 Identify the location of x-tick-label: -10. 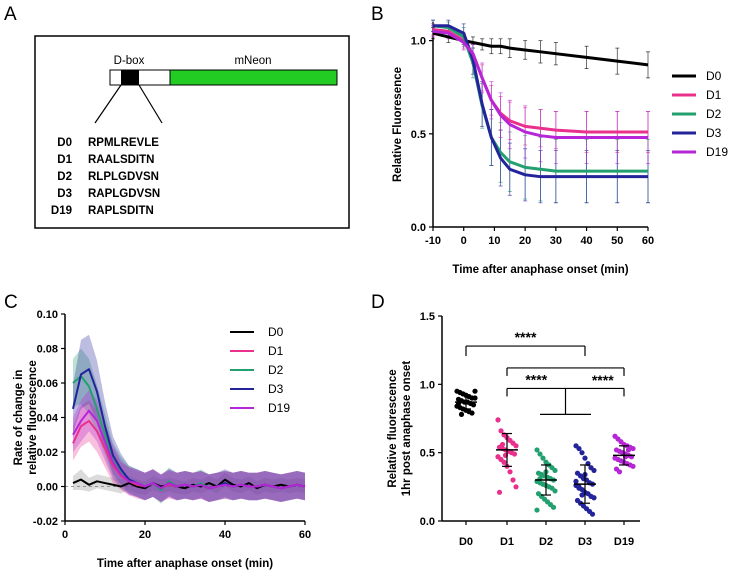
(433, 241).